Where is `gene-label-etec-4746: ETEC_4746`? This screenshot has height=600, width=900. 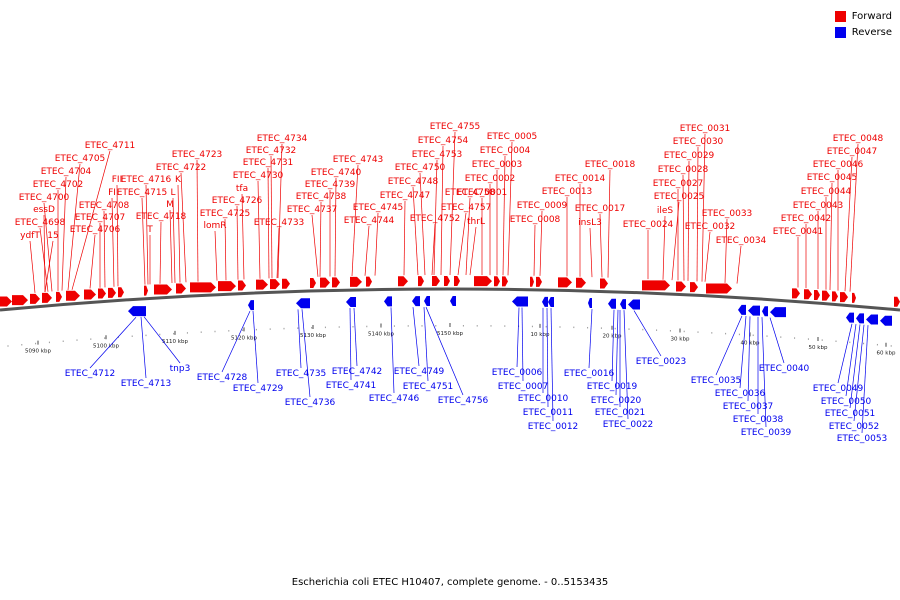 gene-label-etec-4746: ETEC_4746 is located at coordinates (394, 399).